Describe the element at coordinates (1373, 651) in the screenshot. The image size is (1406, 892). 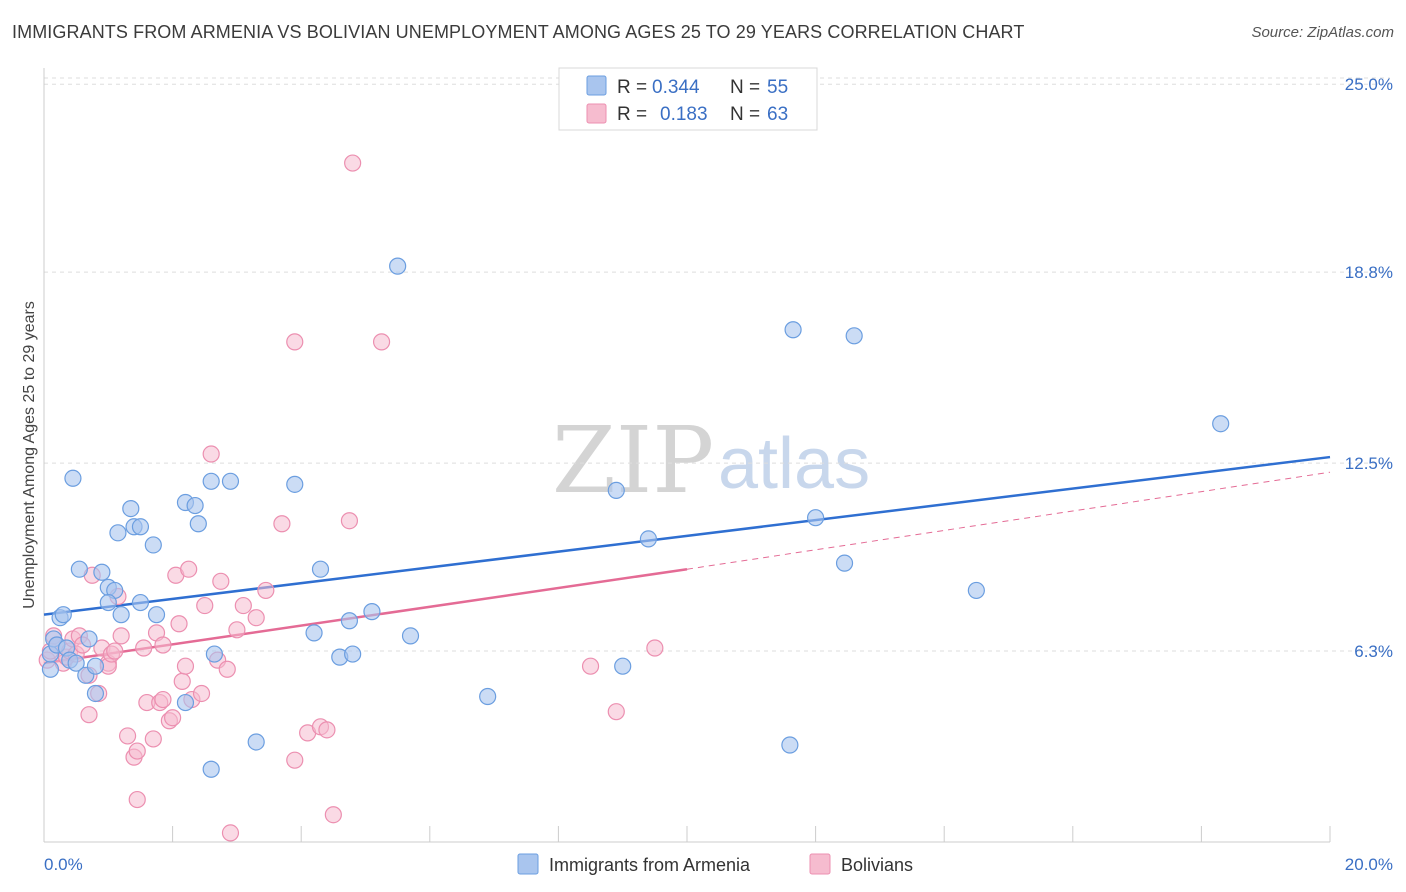
I see `y-tick-label: 6.3%` at that location.